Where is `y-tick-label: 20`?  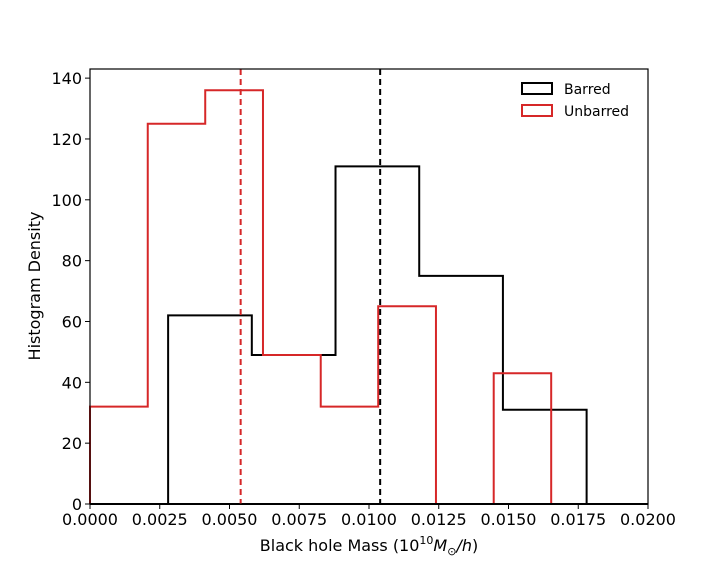 y-tick-label: 20 is located at coordinates (72, 443).